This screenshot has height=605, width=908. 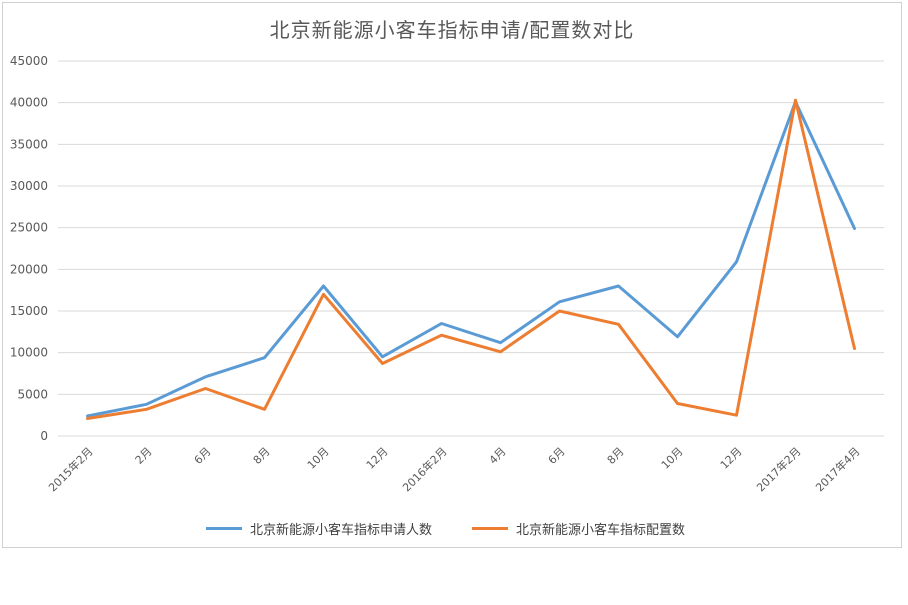 What do you see at coordinates (601, 530) in the screenshot?
I see `legend-label-allocations: 北京新能源小客车指标配置数` at bounding box center [601, 530].